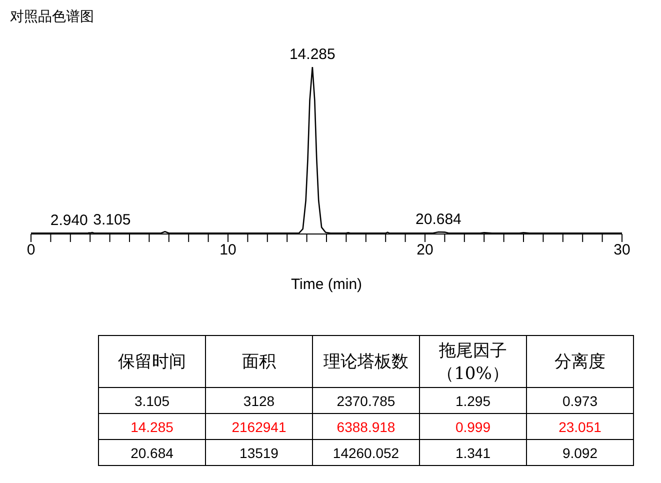 The image size is (661, 483). Describe the element at coordinates (473, 362) in the screenshot. I see `category-label: 拖尾因子（10%）` at that location.